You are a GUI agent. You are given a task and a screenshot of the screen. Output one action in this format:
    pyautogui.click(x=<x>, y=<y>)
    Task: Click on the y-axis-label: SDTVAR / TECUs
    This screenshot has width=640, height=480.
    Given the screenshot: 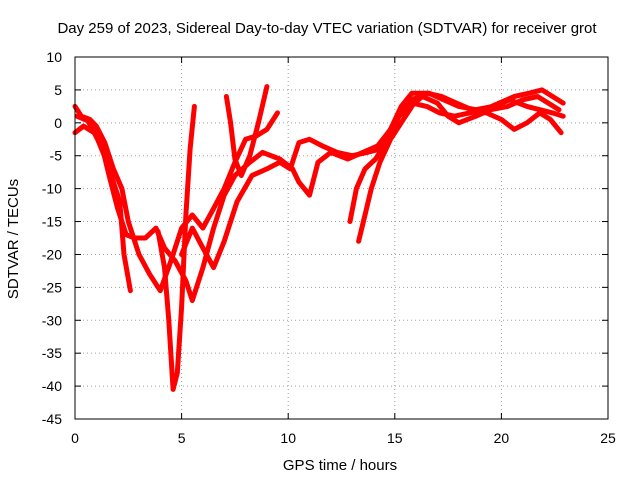 What is the action you would take?
    pyautogui.click(x=13, y=239)
    